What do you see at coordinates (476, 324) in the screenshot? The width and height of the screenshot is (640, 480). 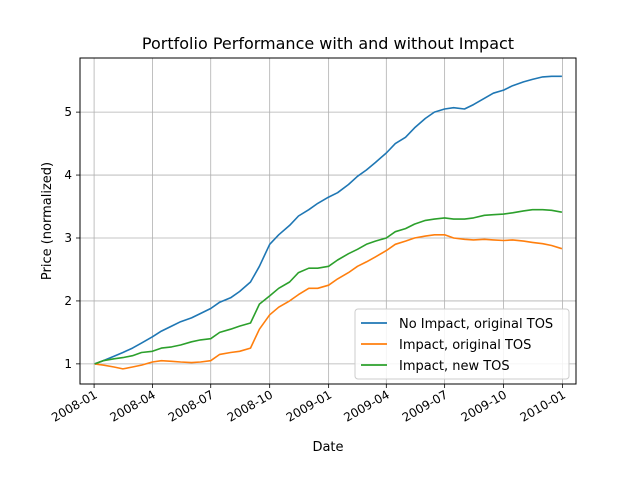 I see `legend-label: No Impact, original TOS` at bounding box center [476, 324].